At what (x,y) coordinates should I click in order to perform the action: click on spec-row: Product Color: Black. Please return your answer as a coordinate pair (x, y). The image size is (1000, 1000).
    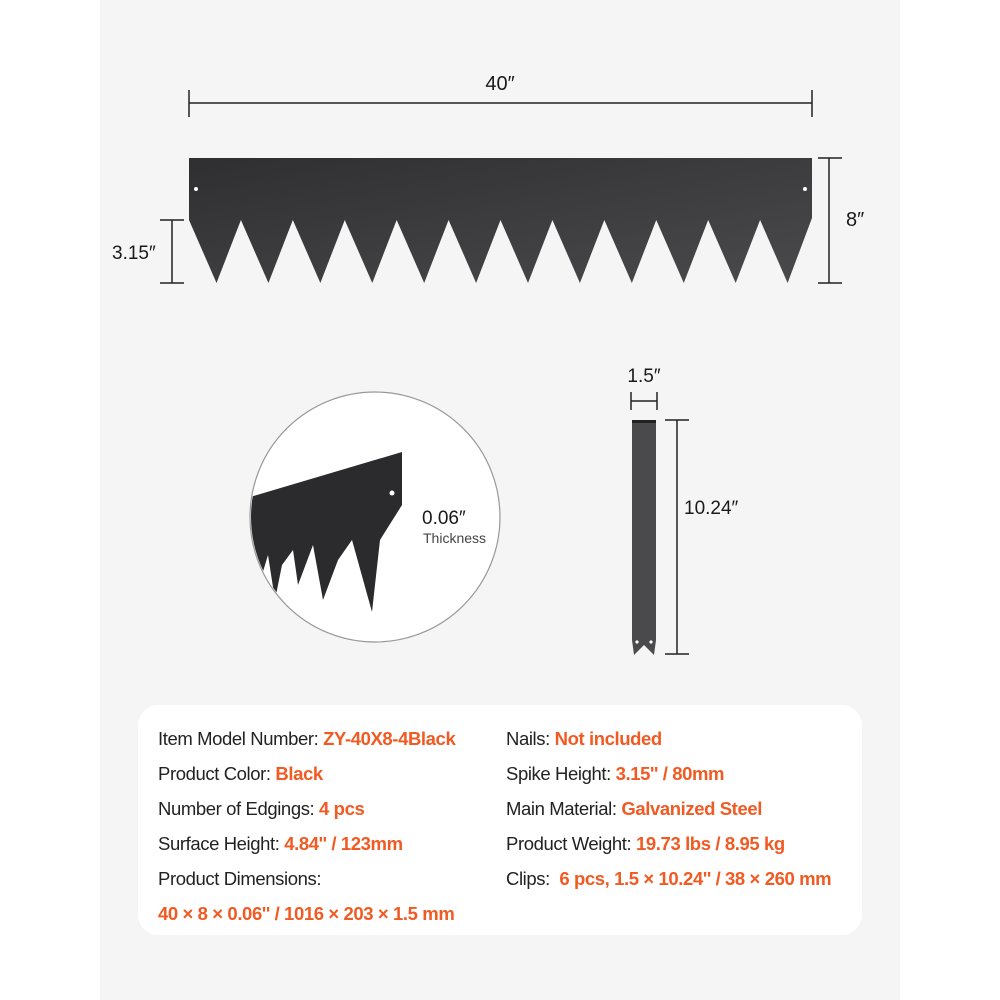
    Looking at the image, I should click on (306, 779).